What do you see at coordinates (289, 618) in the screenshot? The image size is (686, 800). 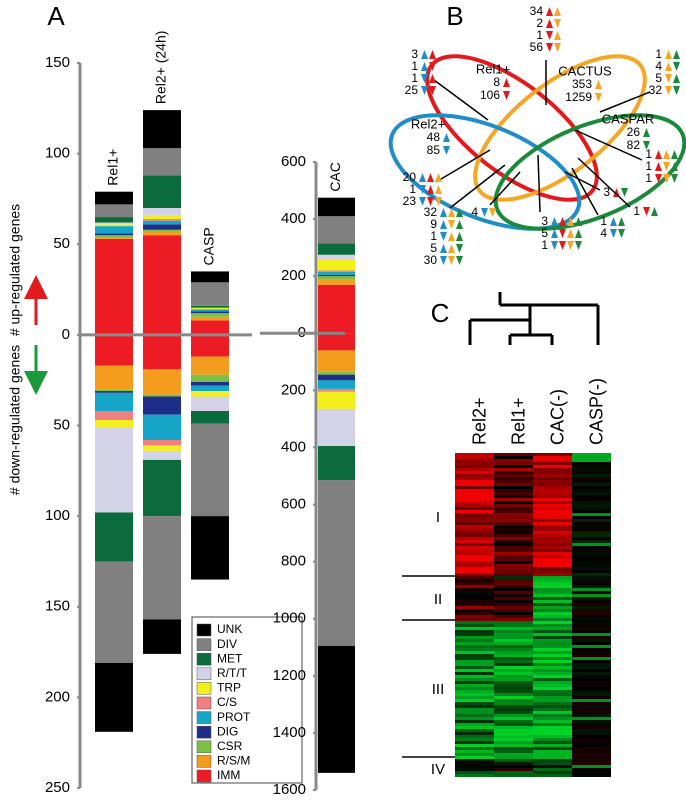 I see `y-tick-label: 1000` at bounding box center [289, 618].